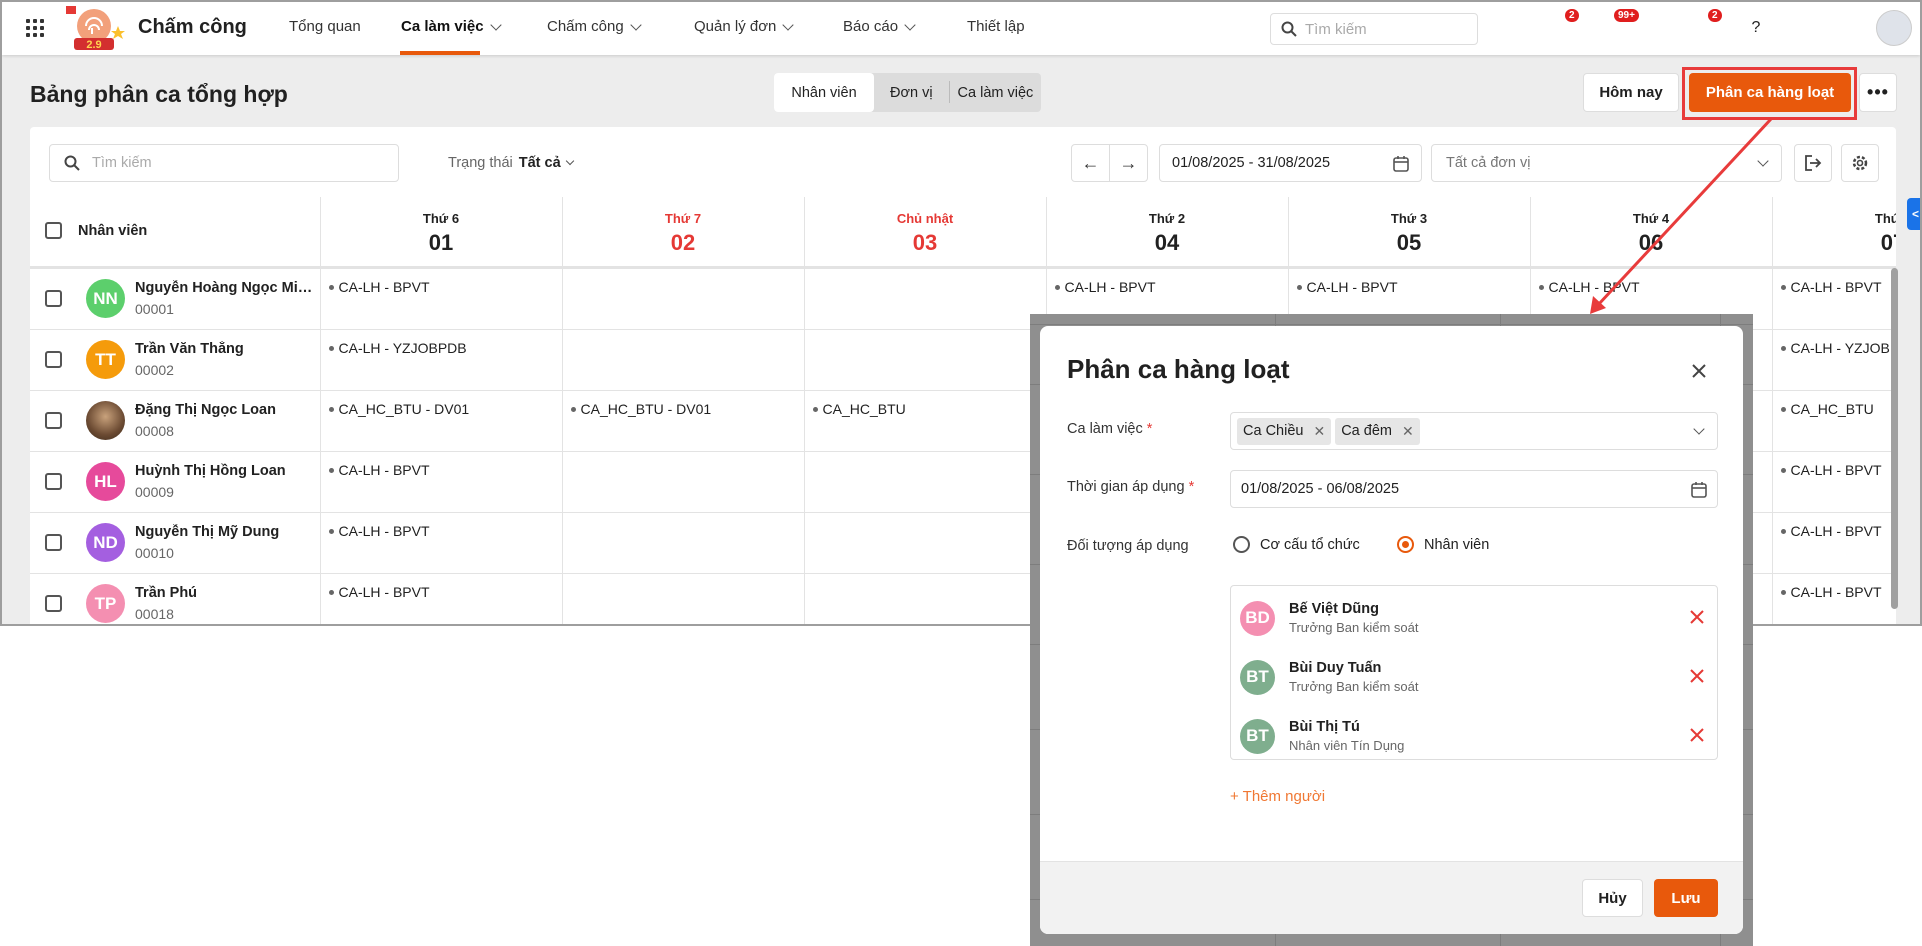 The height and width of the screenshot is (946, 1922). I want to click on nav-item: Quản lý đơn, so click(744, 26).